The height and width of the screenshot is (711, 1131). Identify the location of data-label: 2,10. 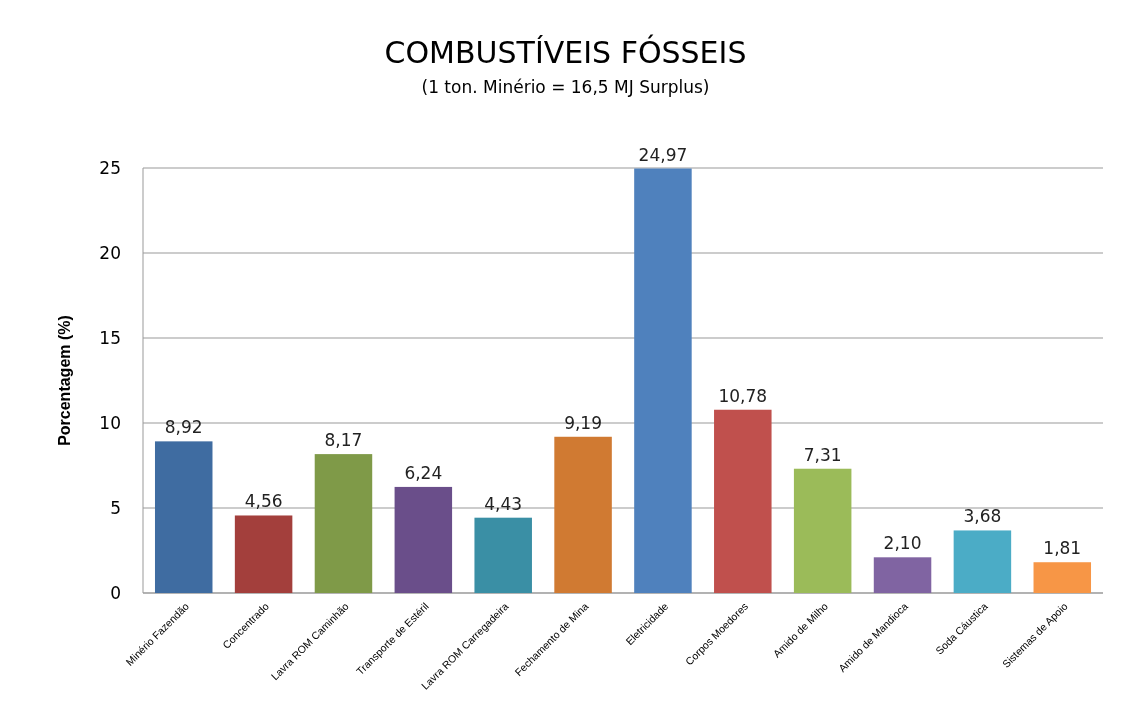
(902, 543).